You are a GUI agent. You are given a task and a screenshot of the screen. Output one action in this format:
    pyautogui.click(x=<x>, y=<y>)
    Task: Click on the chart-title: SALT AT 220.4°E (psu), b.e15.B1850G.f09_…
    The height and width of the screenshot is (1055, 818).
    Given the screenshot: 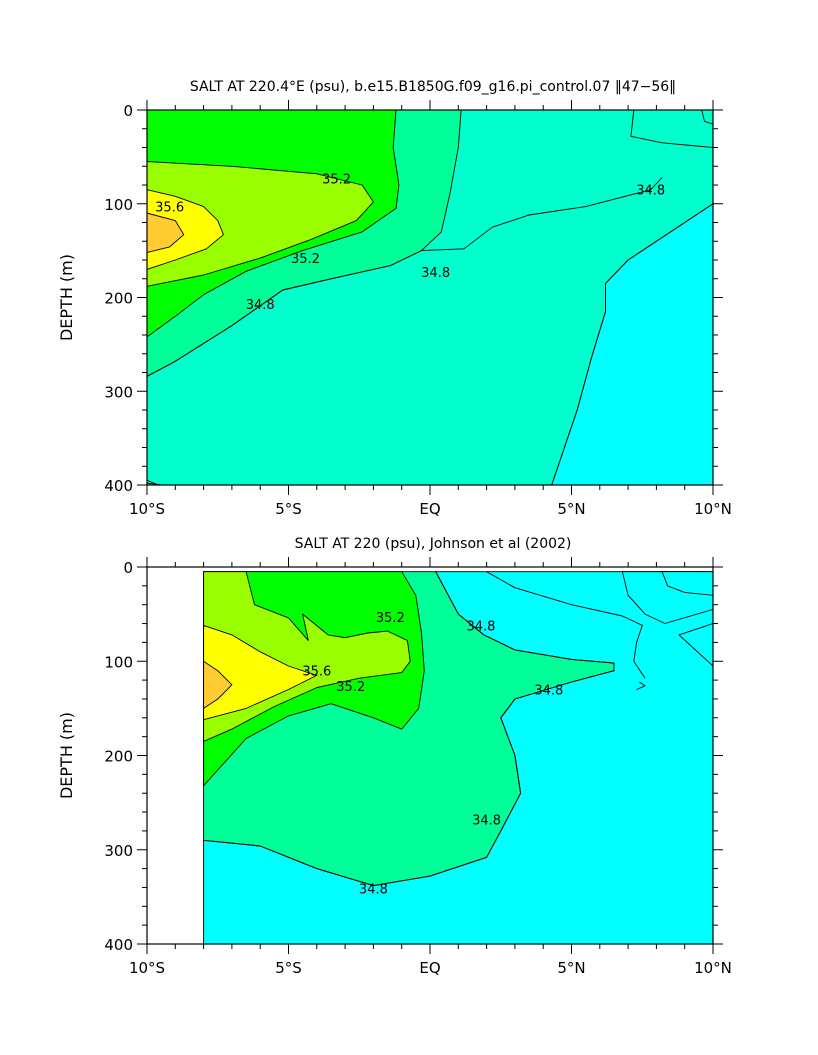 What is the action you would take?
    pyautogui.click(x=433, y=87)
    